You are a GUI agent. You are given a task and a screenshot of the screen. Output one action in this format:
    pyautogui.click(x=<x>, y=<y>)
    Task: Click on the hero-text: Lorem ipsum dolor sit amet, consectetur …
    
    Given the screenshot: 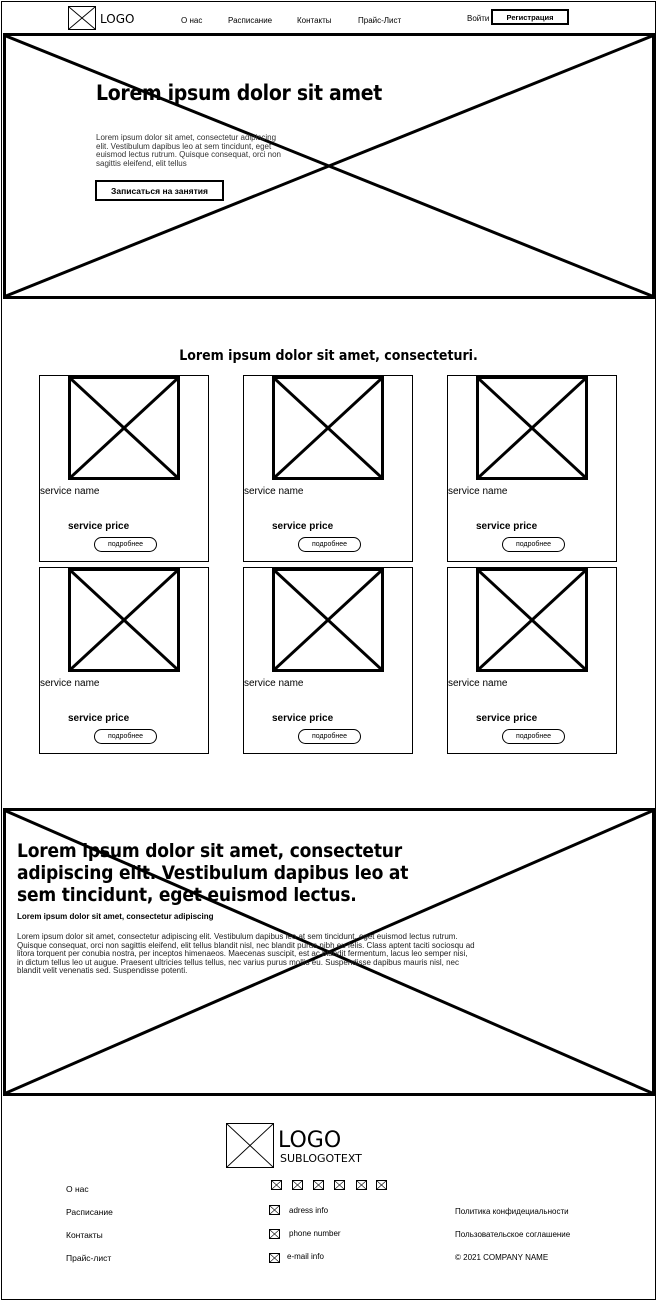 What is the action you would take?
    pyautogui.click(x=188, y=150)
    